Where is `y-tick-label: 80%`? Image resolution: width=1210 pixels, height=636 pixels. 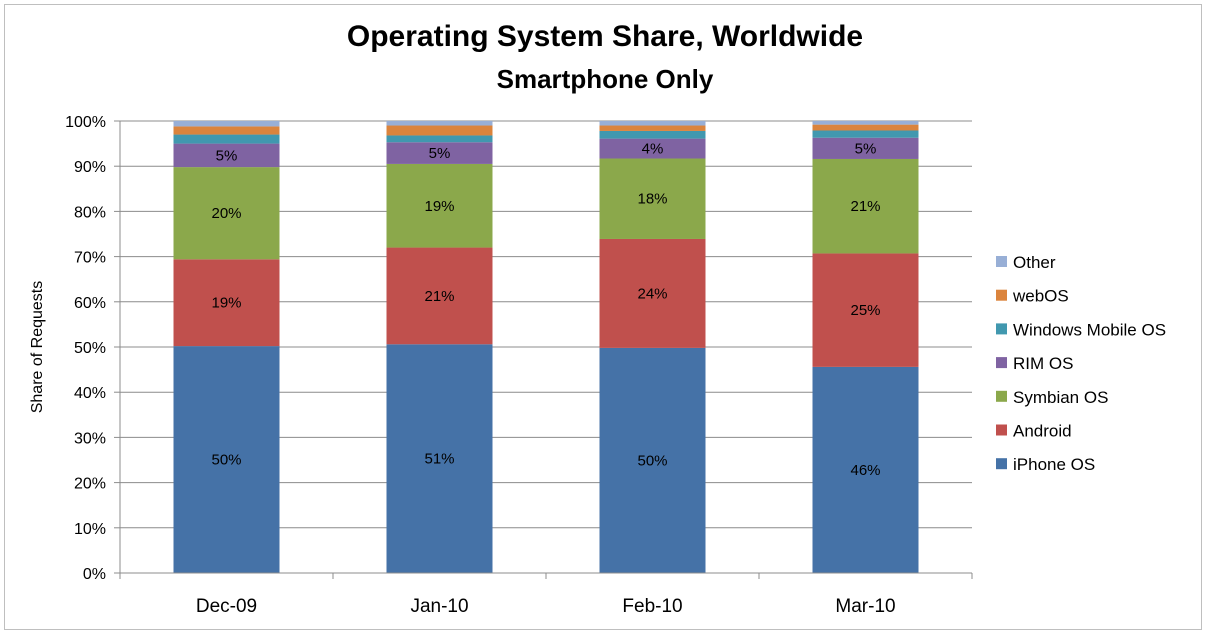 y-tick-label: 80% is located at coordinates (90, 212).